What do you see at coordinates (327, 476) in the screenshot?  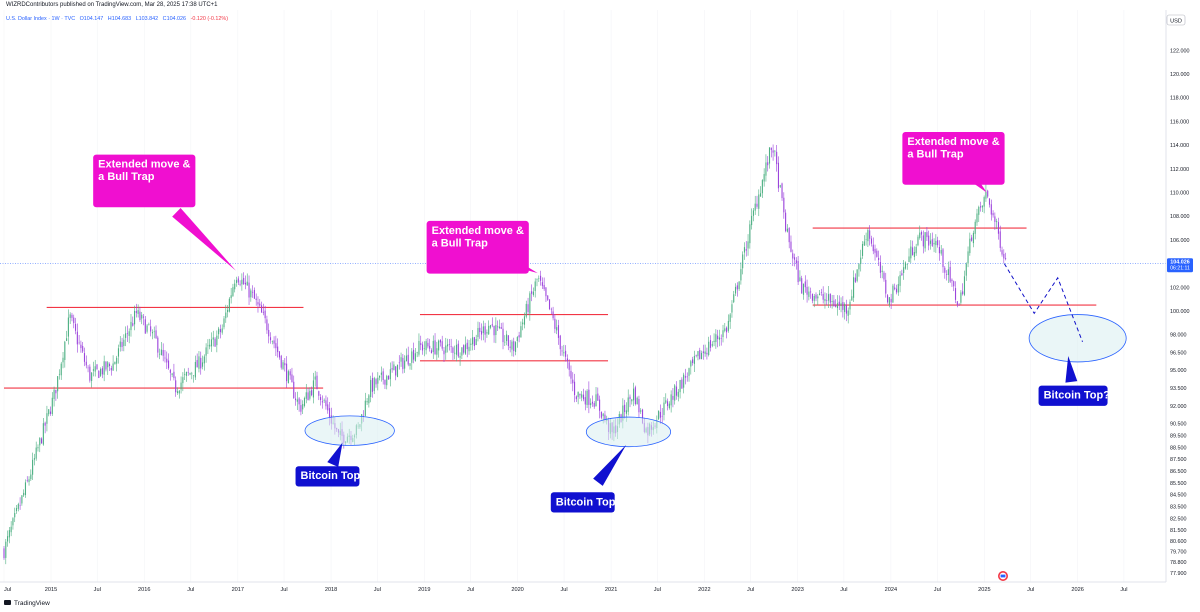 I see `callout-box` at bounding box center [327, 476].